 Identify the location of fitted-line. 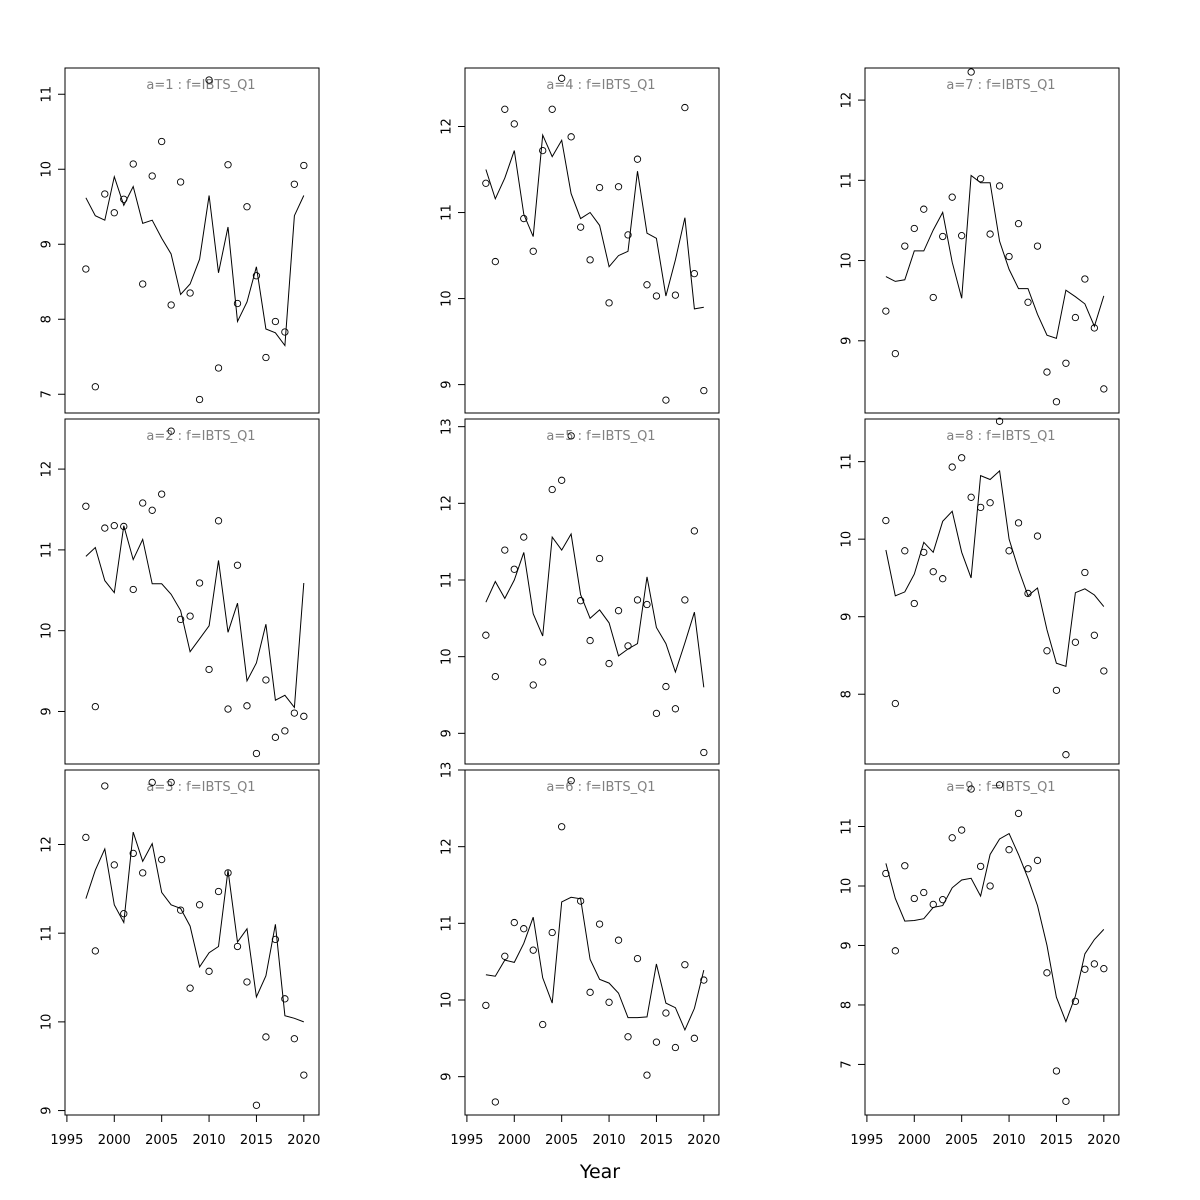
(995, 257).